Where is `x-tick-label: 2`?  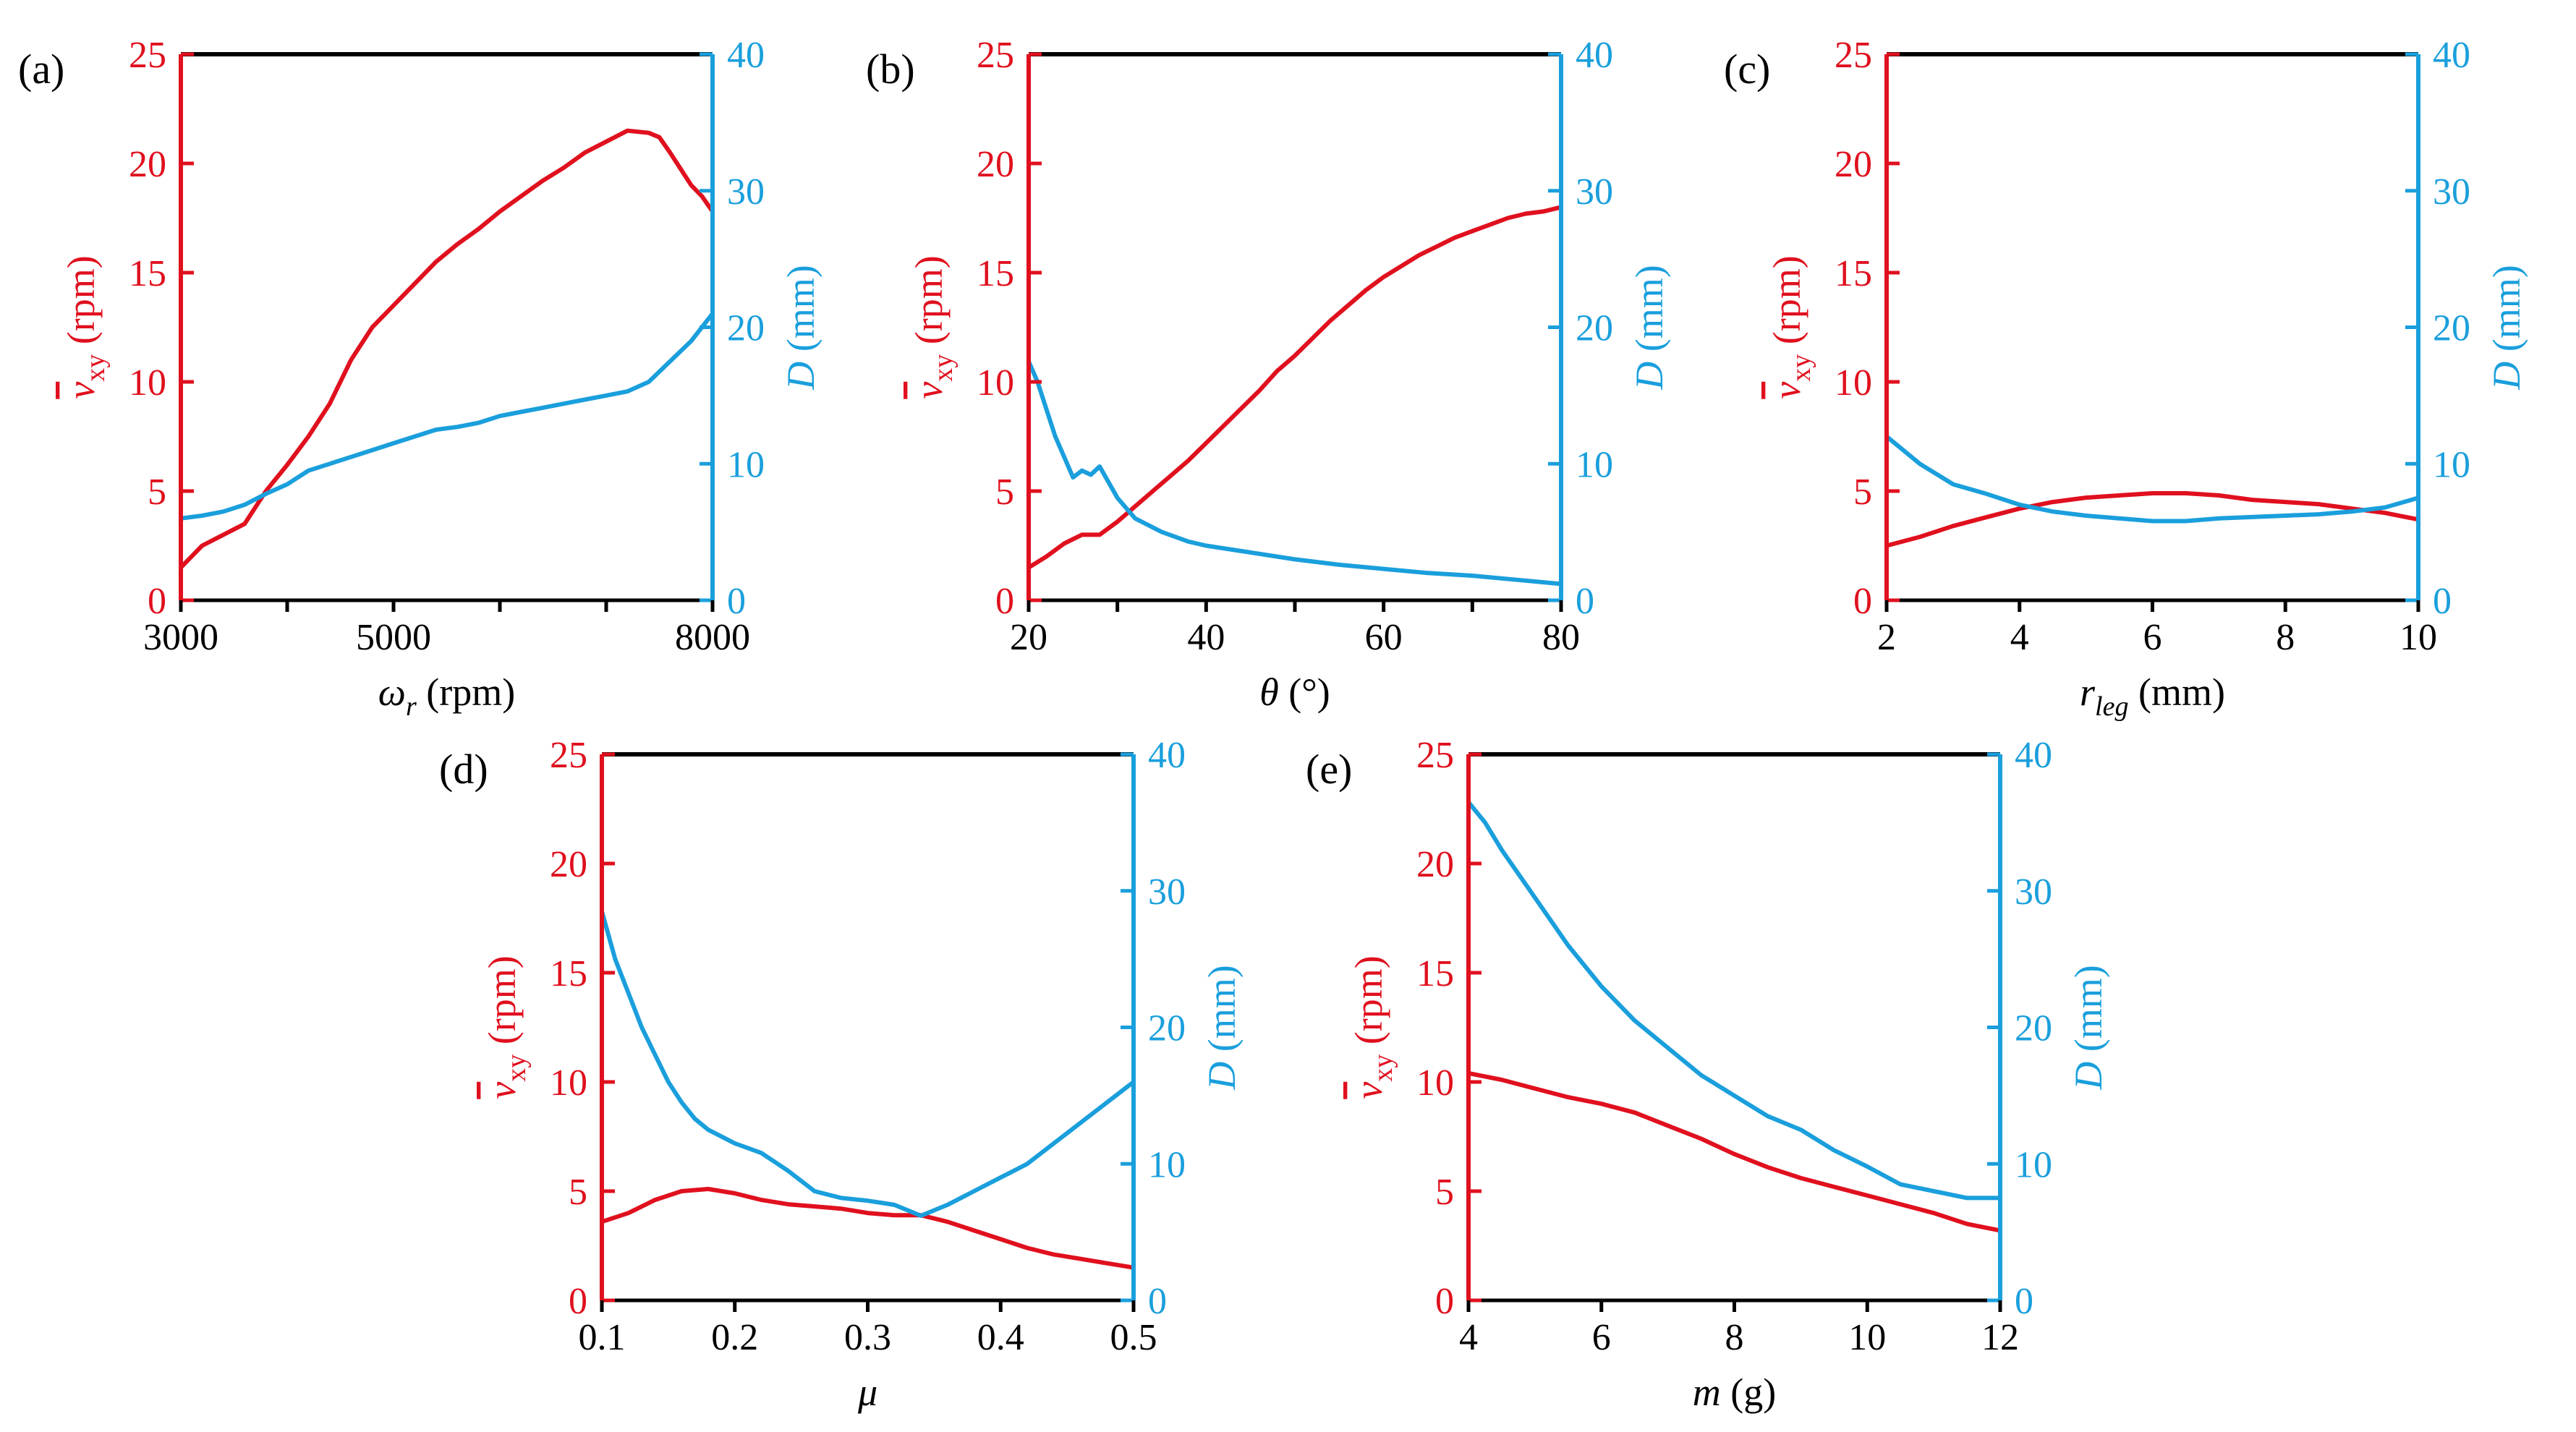
x-tick-label: 2 is located at coordinates (1886, 637).